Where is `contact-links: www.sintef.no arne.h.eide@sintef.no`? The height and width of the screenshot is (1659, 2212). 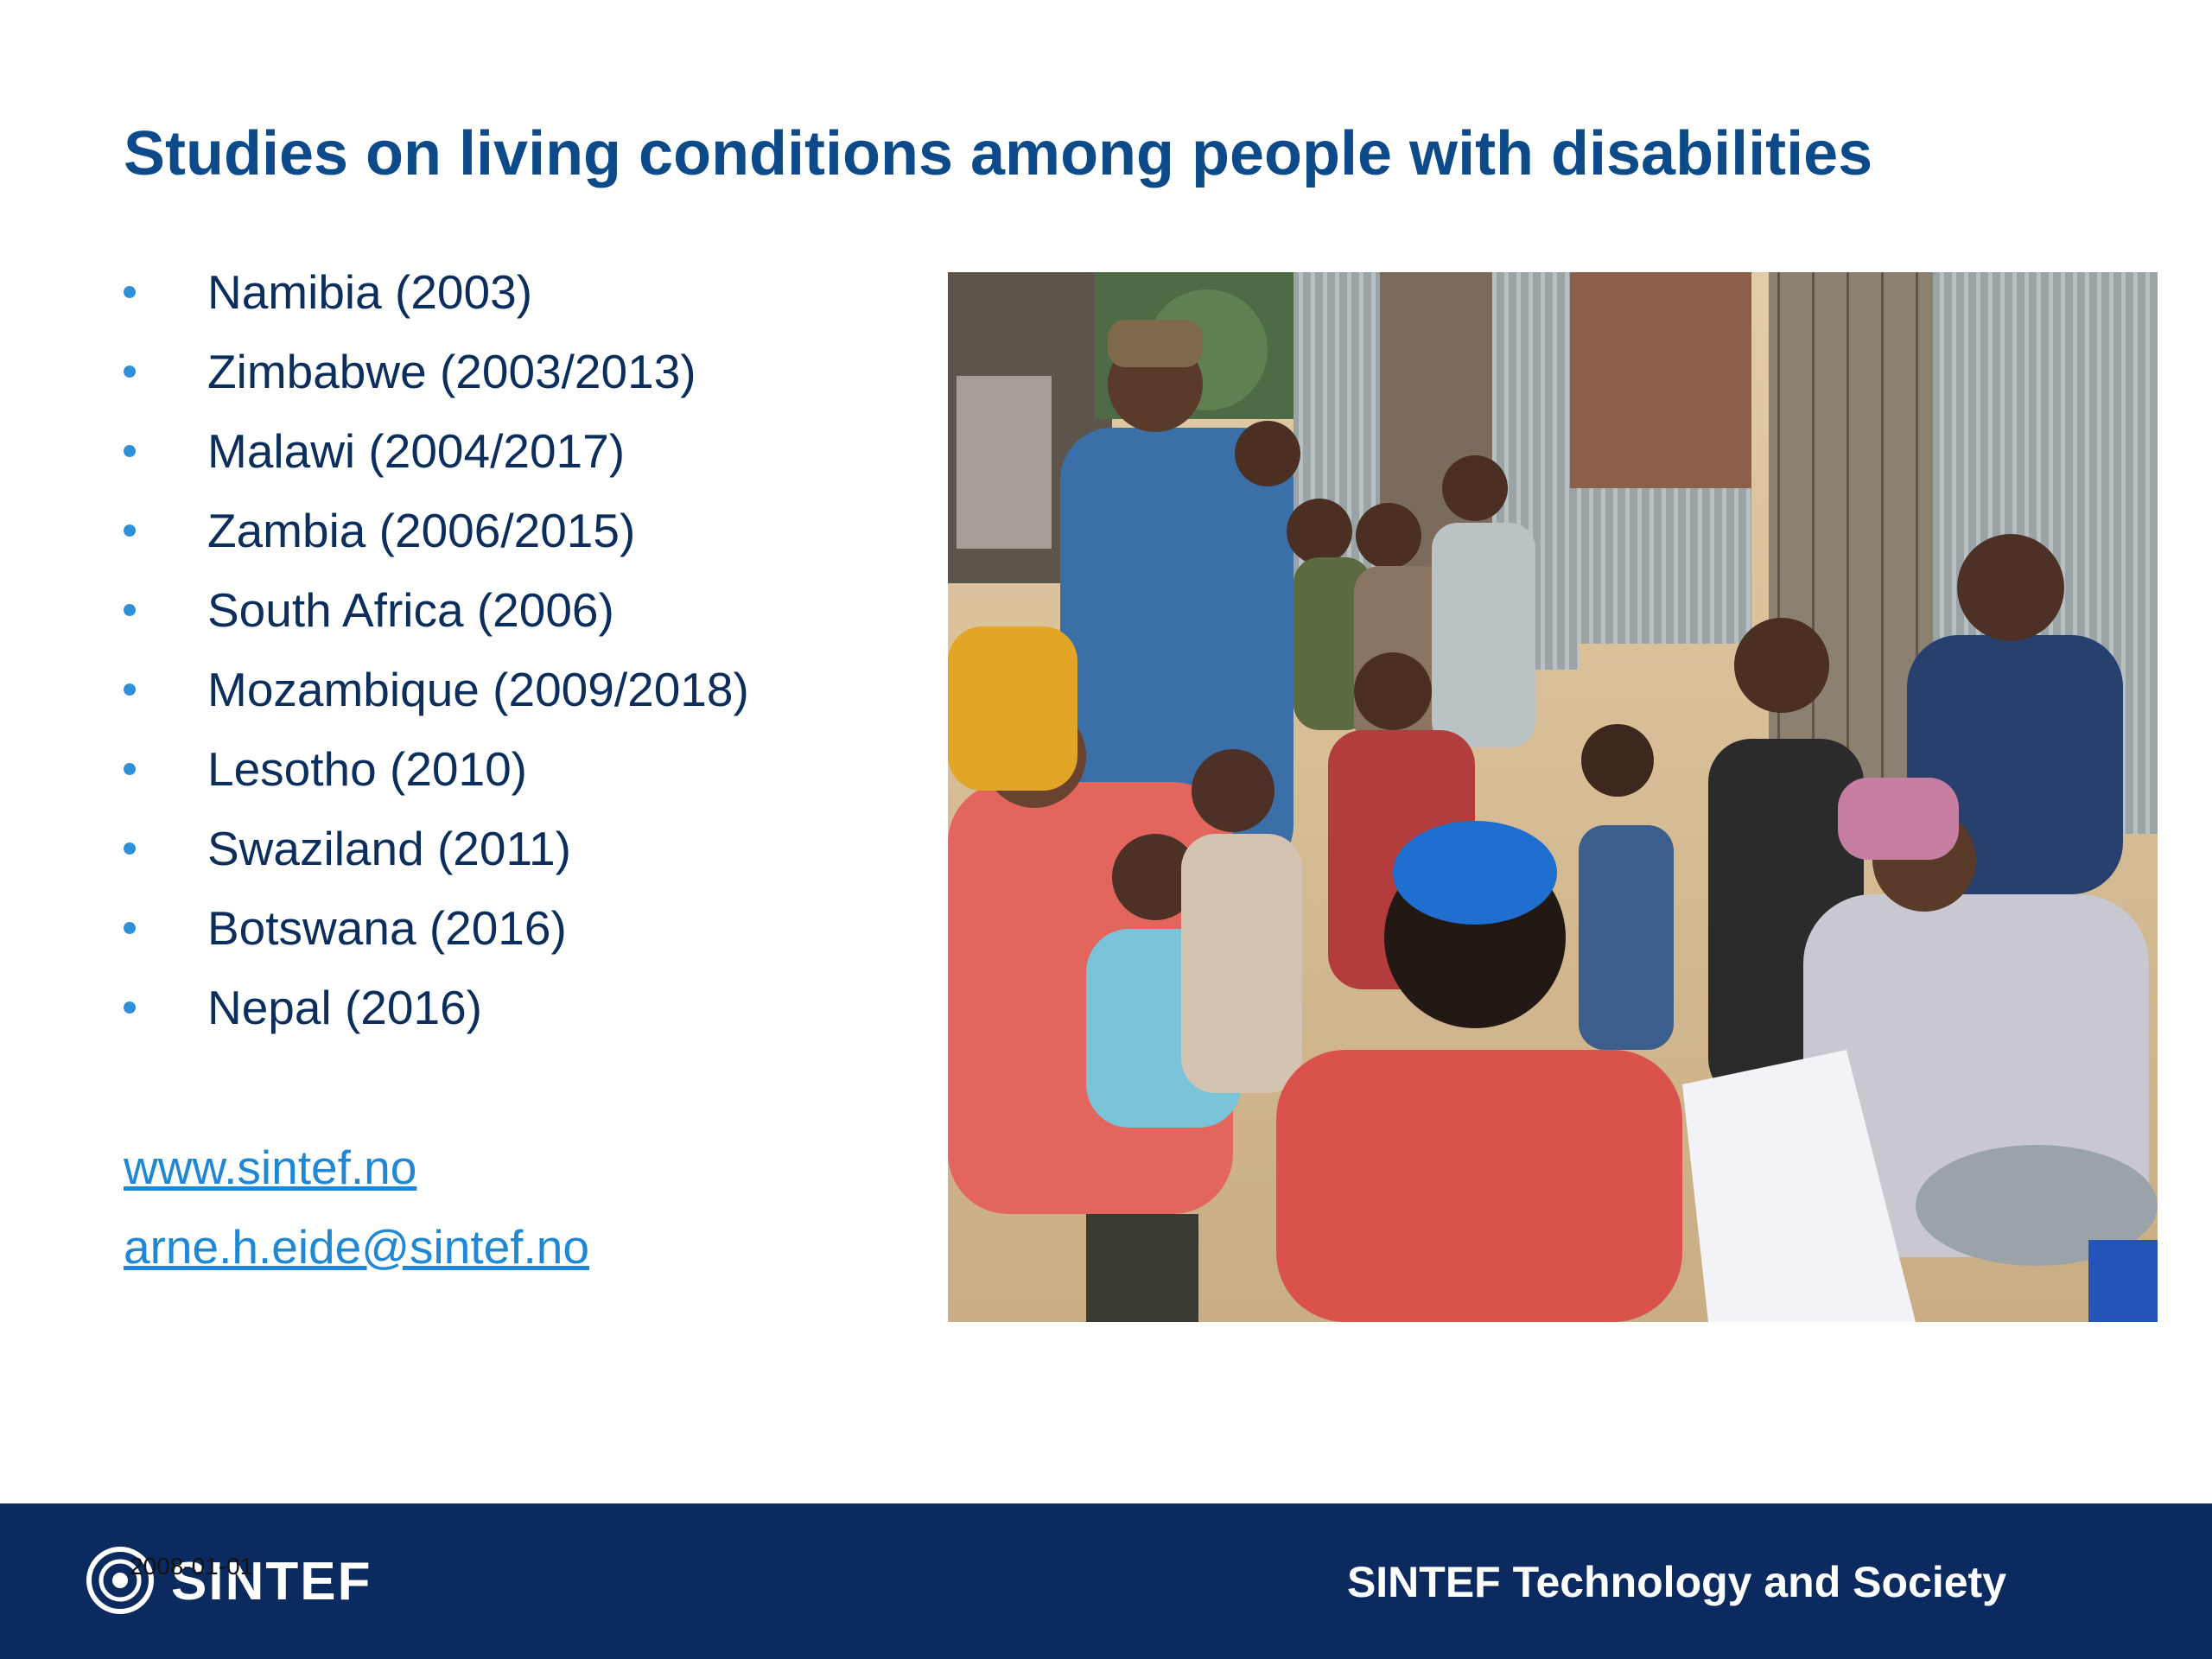 contact-links: www.sintef.no arne.h.eide@sintef.no is located at coordinates (356, 1207).